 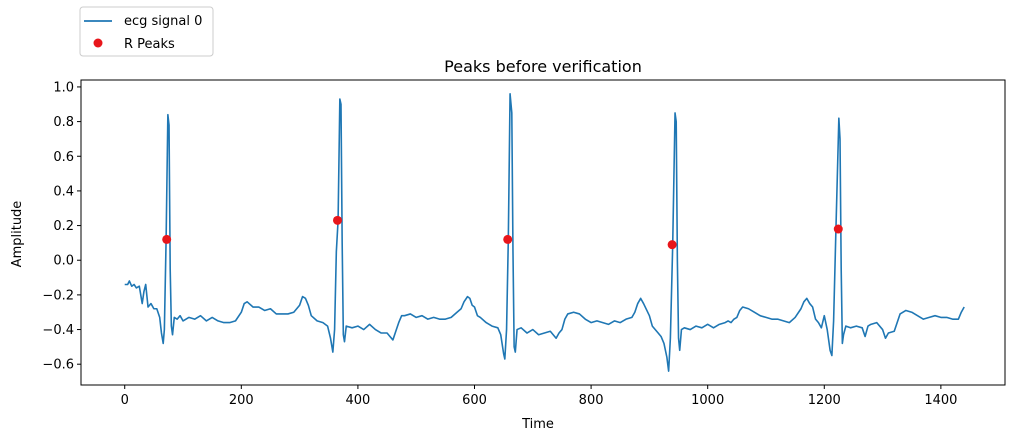 I want to click on x-axis-ticks: 0 200 400 600 800 1000 1200 1400, so click(x=539, y=396).